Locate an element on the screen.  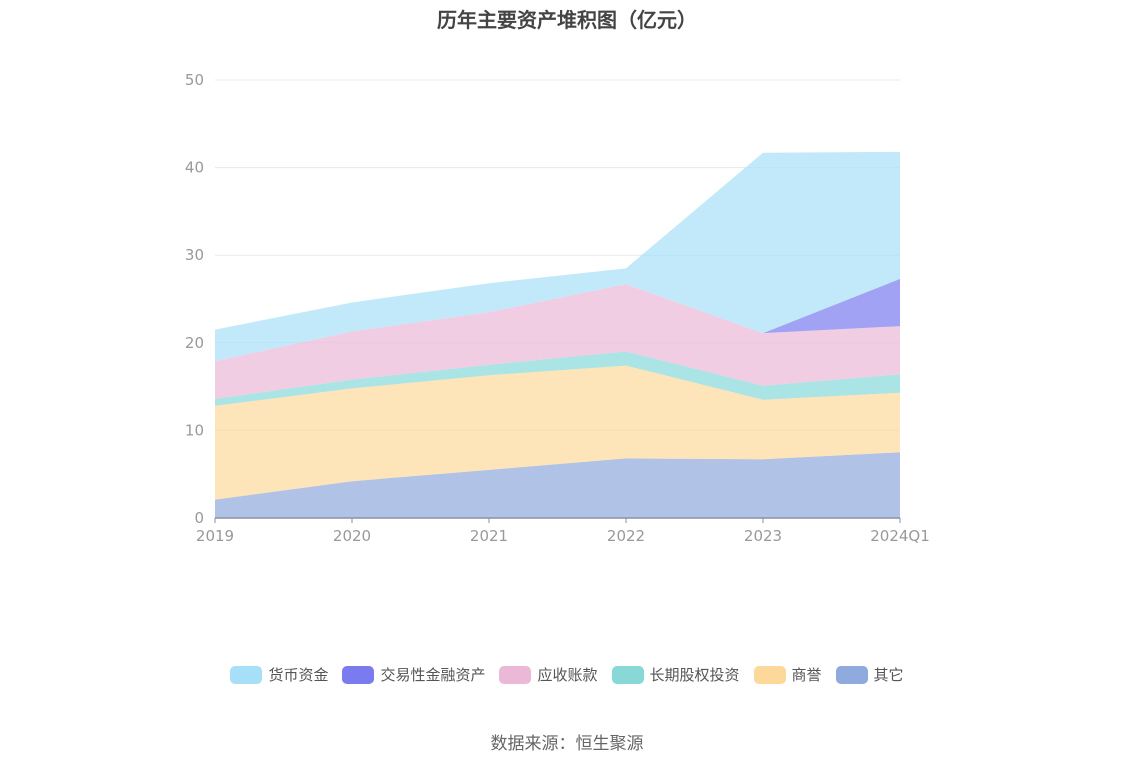
legend-item: 交易性金融资产 is located at coordinates (413, 674).